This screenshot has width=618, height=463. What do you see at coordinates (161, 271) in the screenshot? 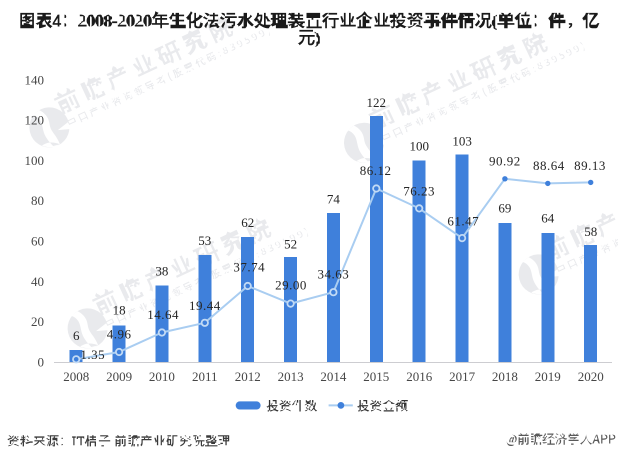
I see `svg-text: 38` at bounding box center [161, 271].